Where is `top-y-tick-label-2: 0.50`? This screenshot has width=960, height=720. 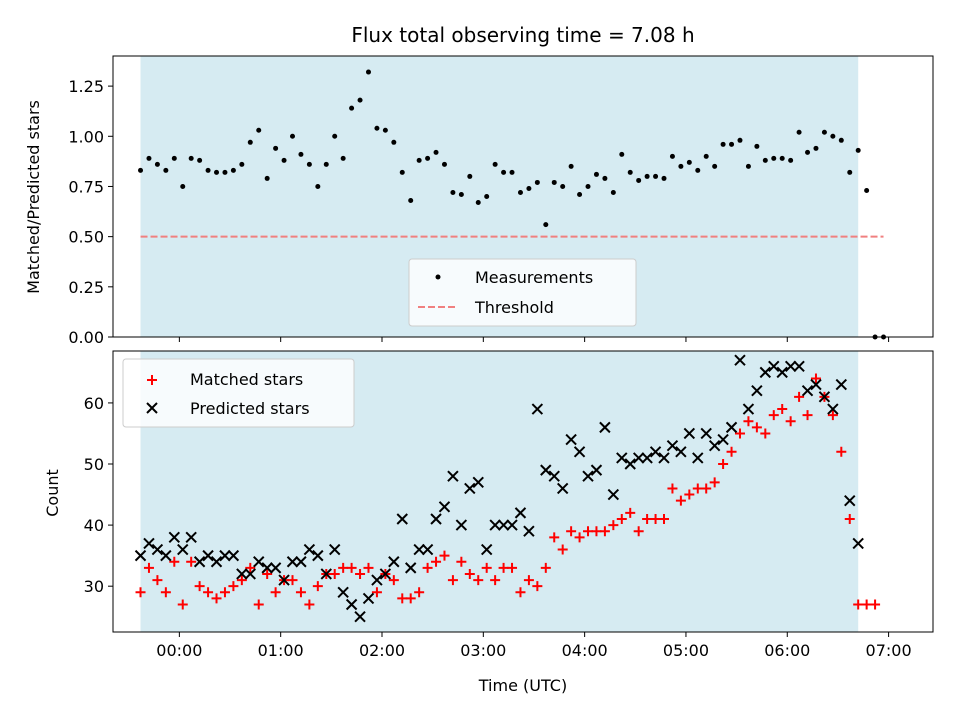
top-y-tick-label-2: 0.50 is located at coordinates (86, 237).